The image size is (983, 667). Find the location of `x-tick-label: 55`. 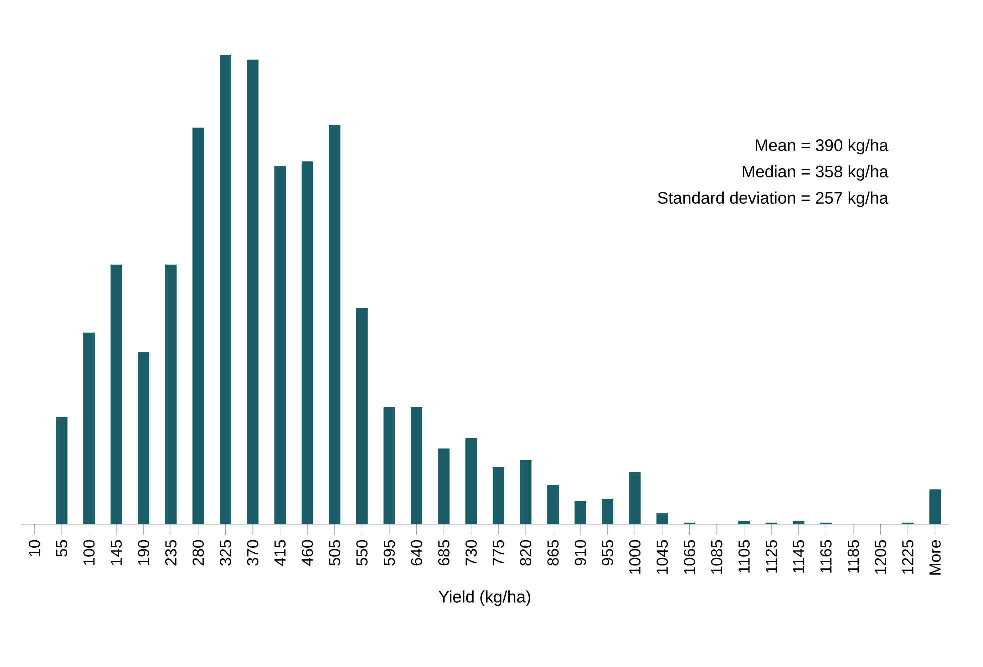

x-tick-label: 55 is located at coordinates (62, 548).